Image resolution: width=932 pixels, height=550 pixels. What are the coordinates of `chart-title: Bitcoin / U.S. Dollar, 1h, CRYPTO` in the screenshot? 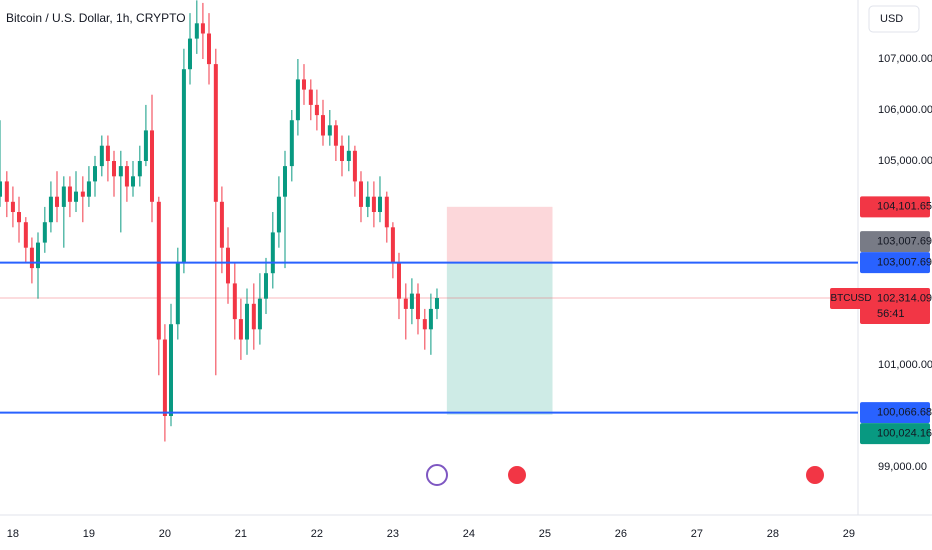 It's located at (96, 18).